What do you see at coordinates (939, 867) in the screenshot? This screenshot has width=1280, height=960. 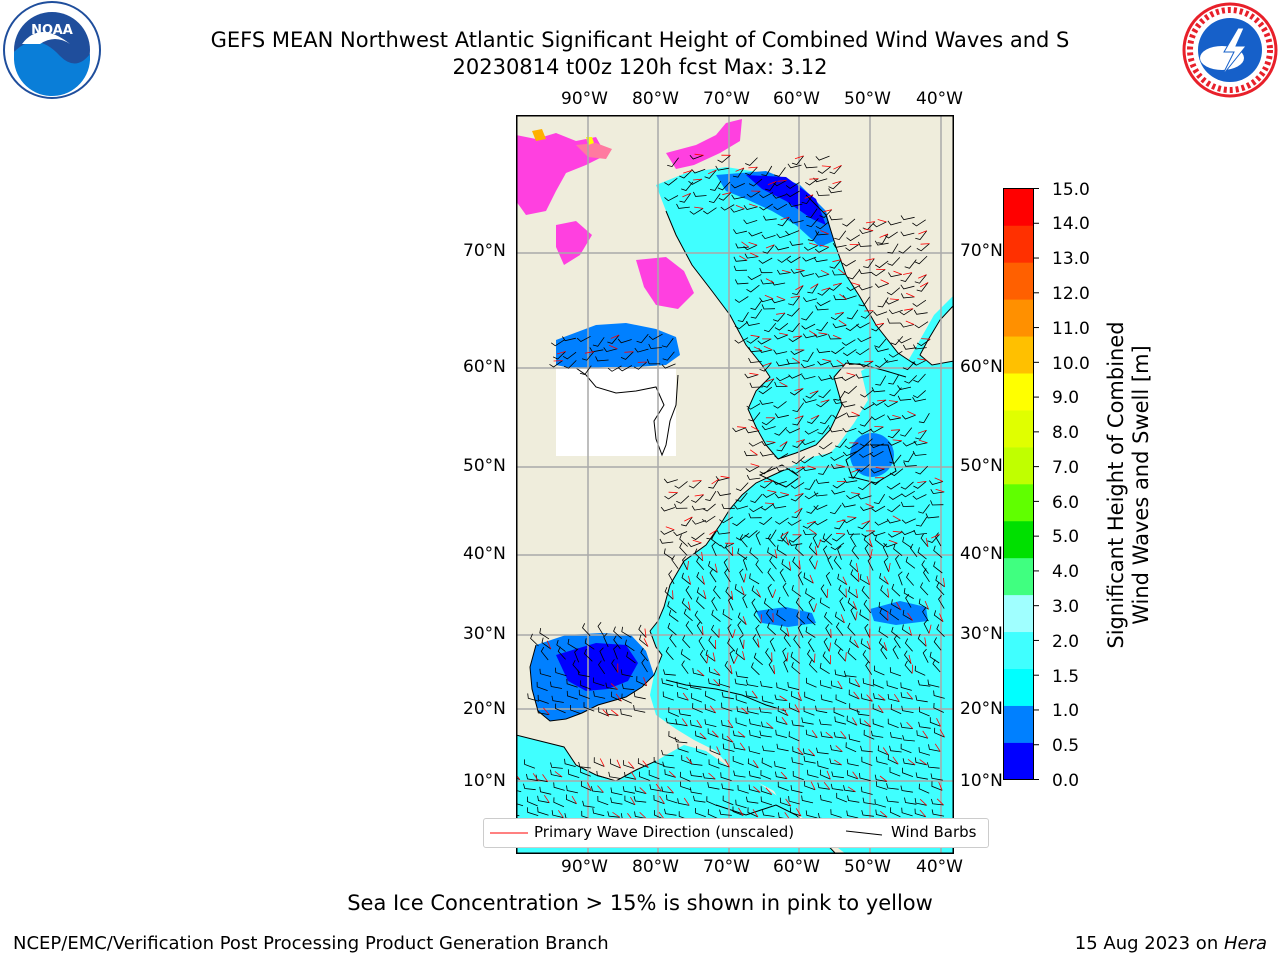 I see `lon-label-bottom: 40°W` at bounding box center [939, 867].